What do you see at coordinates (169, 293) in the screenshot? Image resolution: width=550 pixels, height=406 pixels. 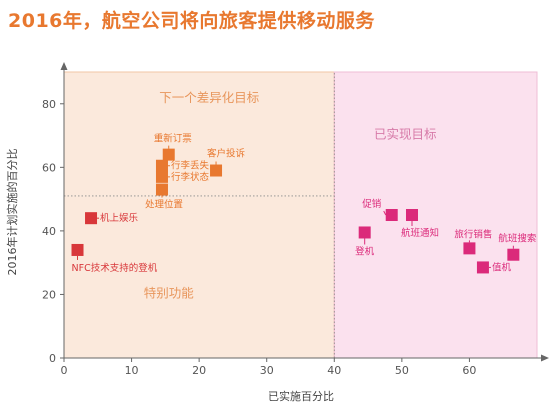 I see `region-label: 特别功能` at bounding box center [169, 293].